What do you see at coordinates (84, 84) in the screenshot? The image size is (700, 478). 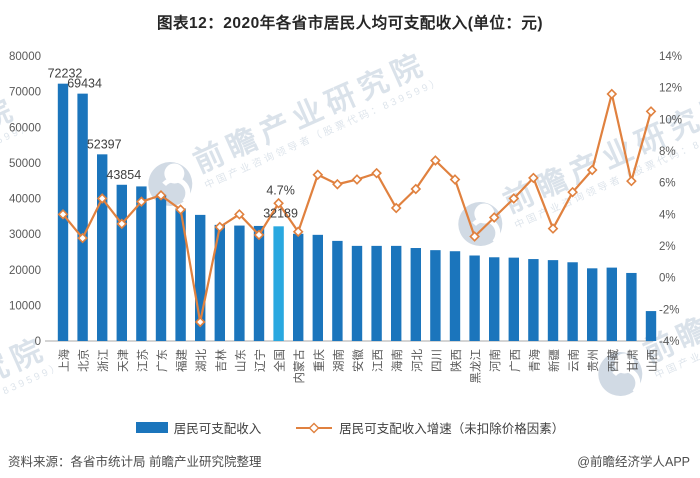 I see `value-label-bar-北京: 69434` at bounding box center [84, 84].